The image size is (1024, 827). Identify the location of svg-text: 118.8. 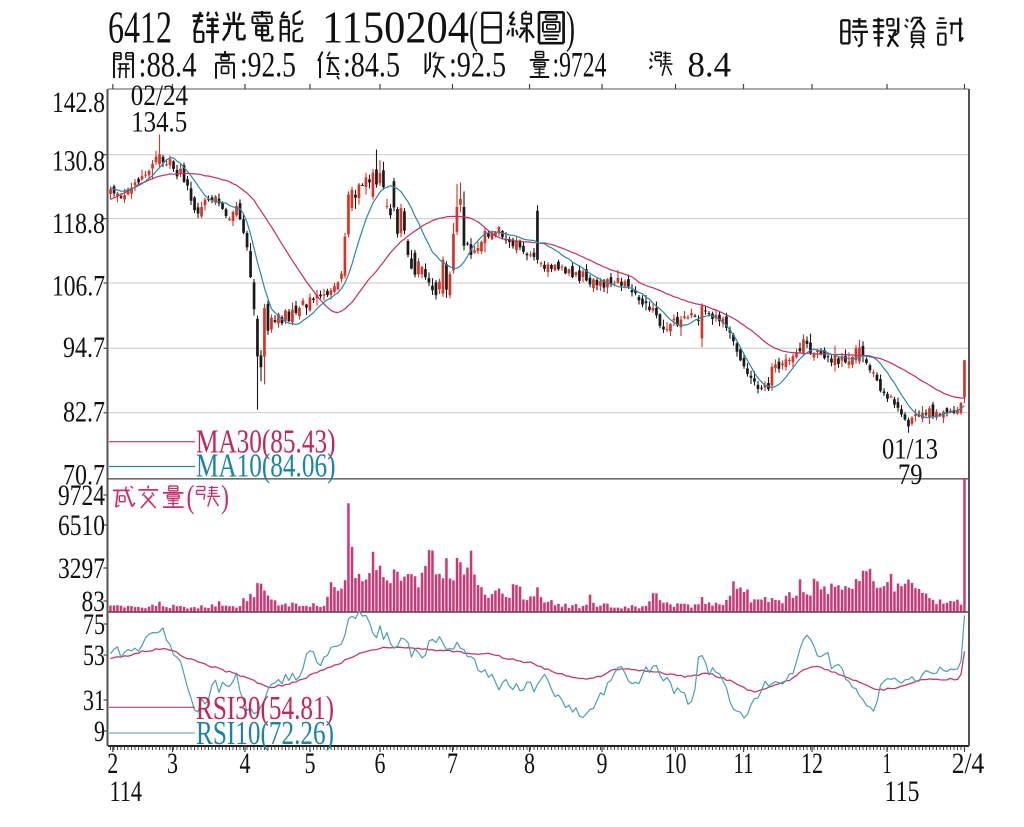
(78, 223).